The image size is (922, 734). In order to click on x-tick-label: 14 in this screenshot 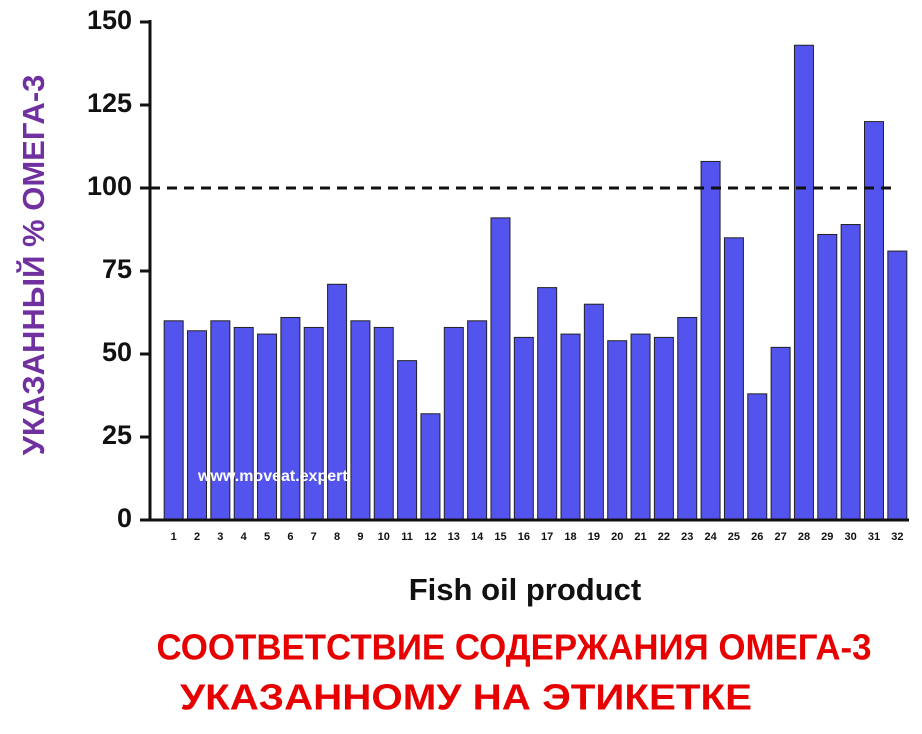, I will do `click(477, 537)`.